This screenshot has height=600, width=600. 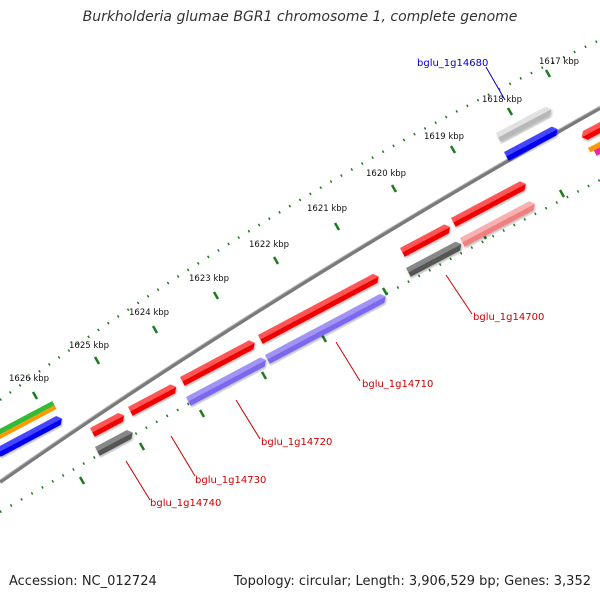 I want to click on tick-label-1626: 1626 kbp, so click(x=29, y=379).